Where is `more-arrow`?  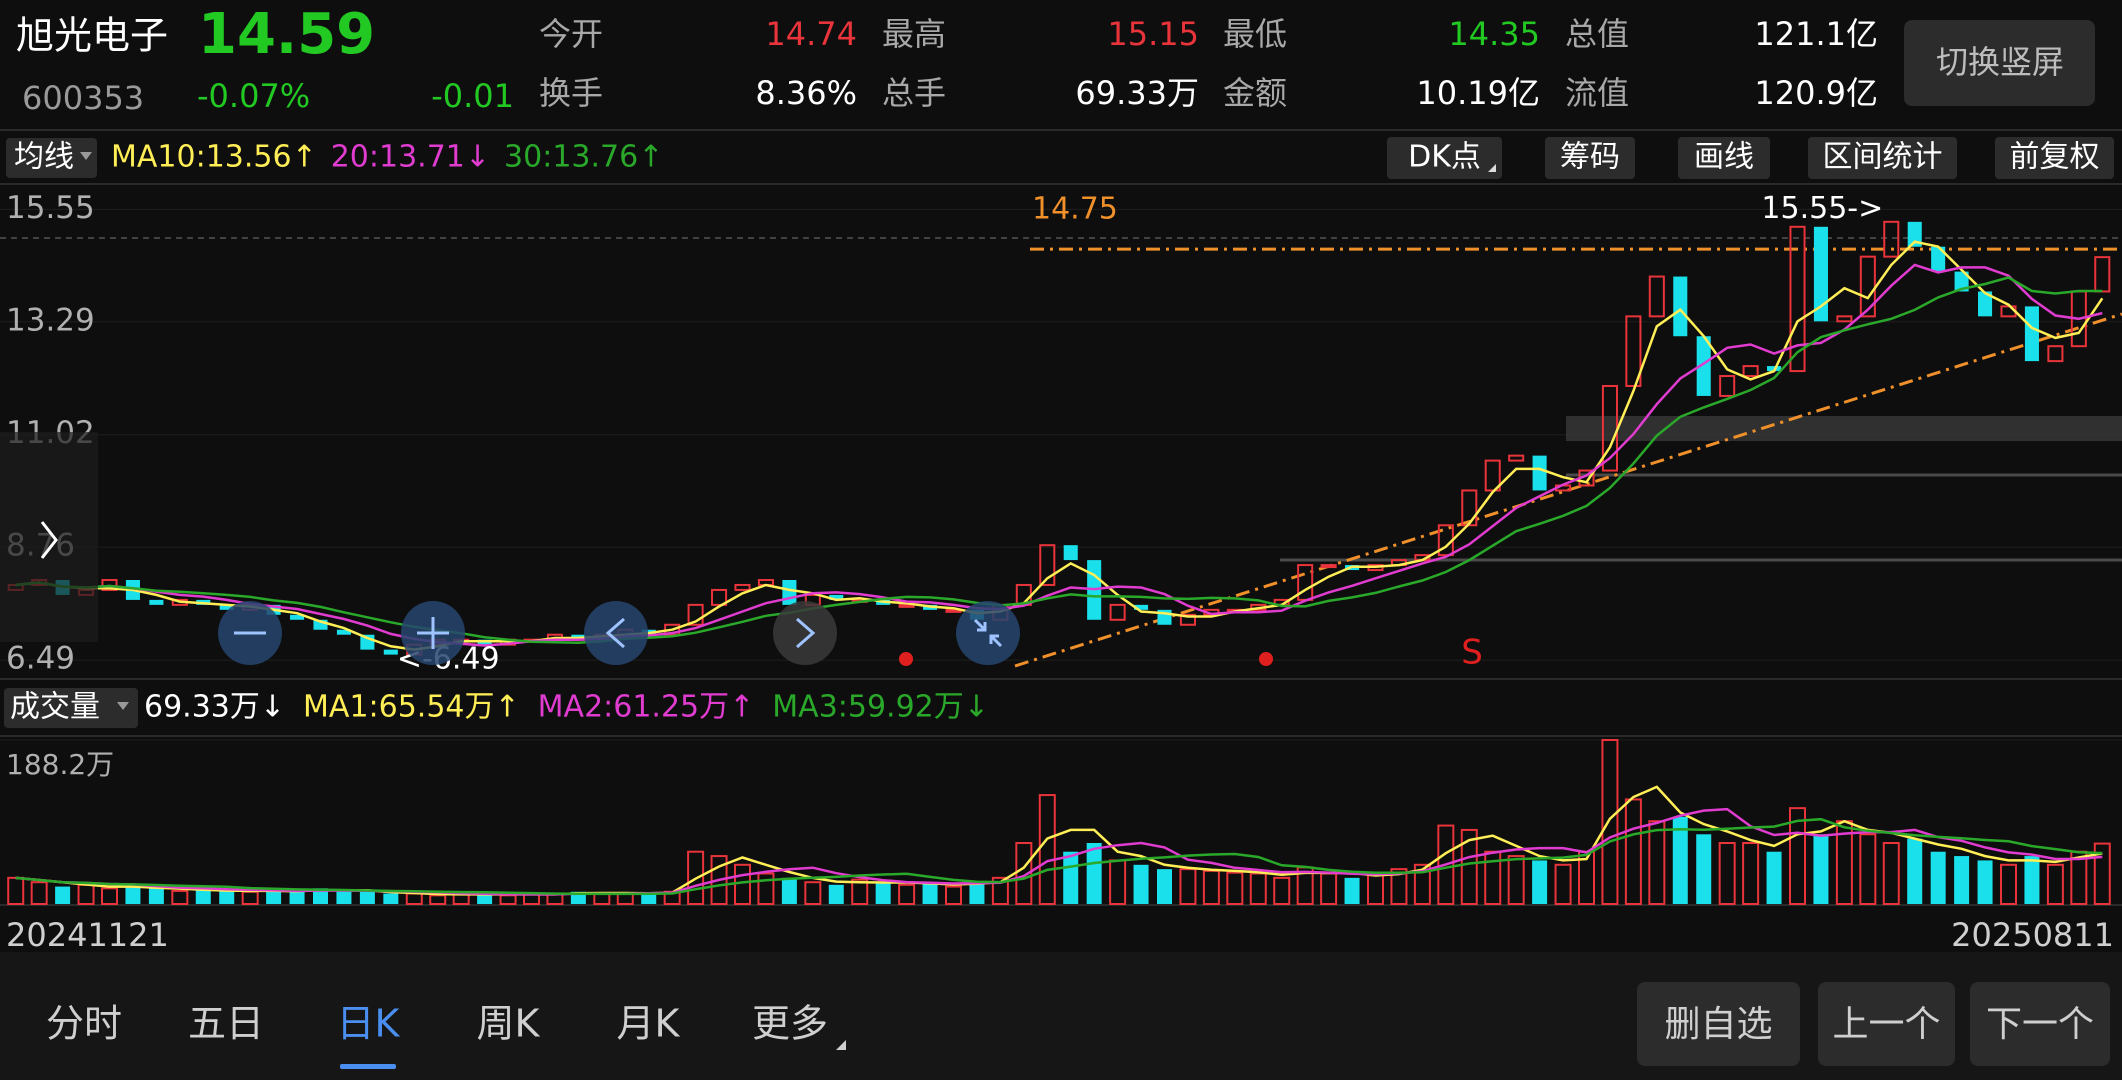
more-arrow is located at coordinates (841, 1045).